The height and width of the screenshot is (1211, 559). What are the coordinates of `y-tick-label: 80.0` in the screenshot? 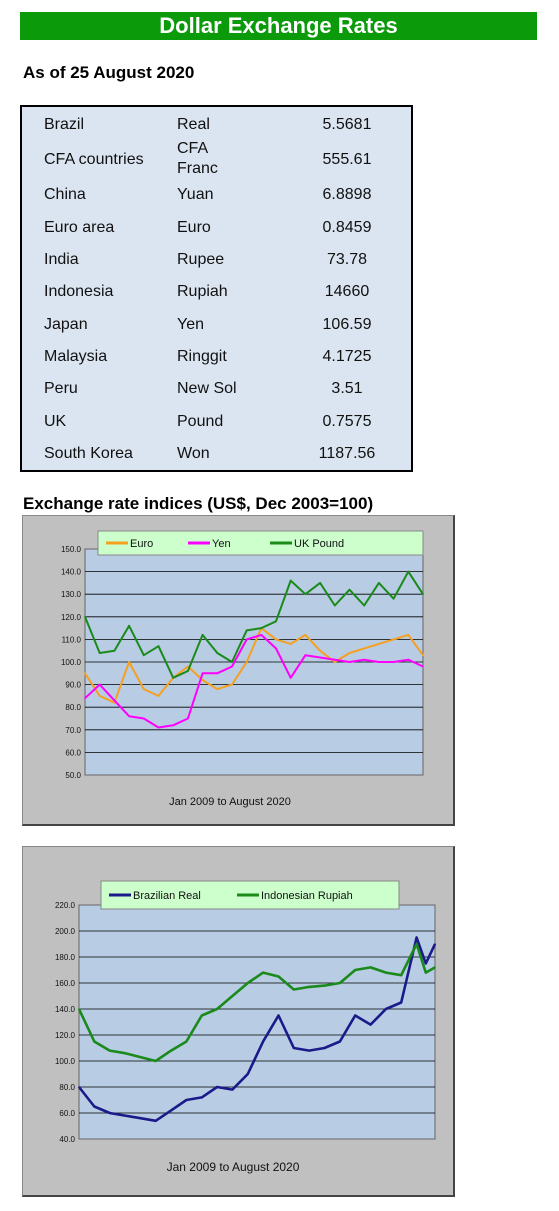 It's located at (73, 707).